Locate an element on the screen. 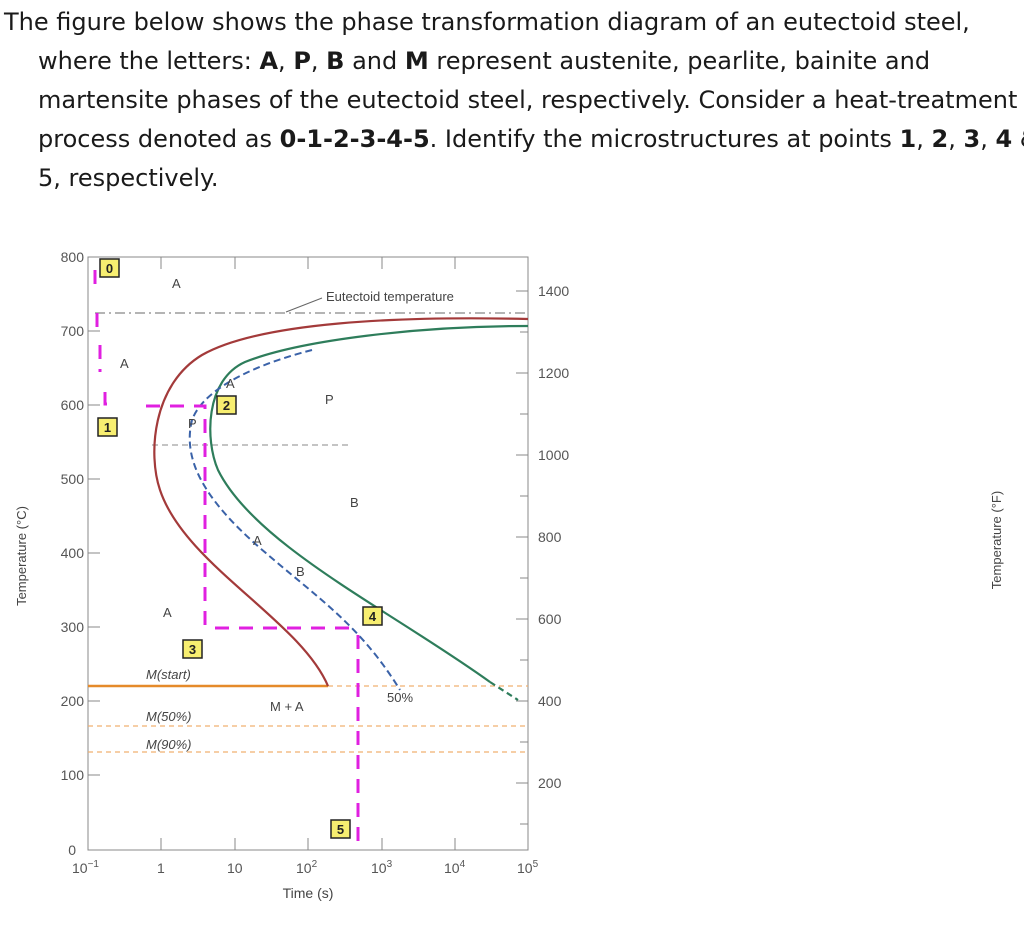 Image resolution: width=1024 pixels, height=928 pixels. left-tick-100: 100 is located at coordinates (73, 775).